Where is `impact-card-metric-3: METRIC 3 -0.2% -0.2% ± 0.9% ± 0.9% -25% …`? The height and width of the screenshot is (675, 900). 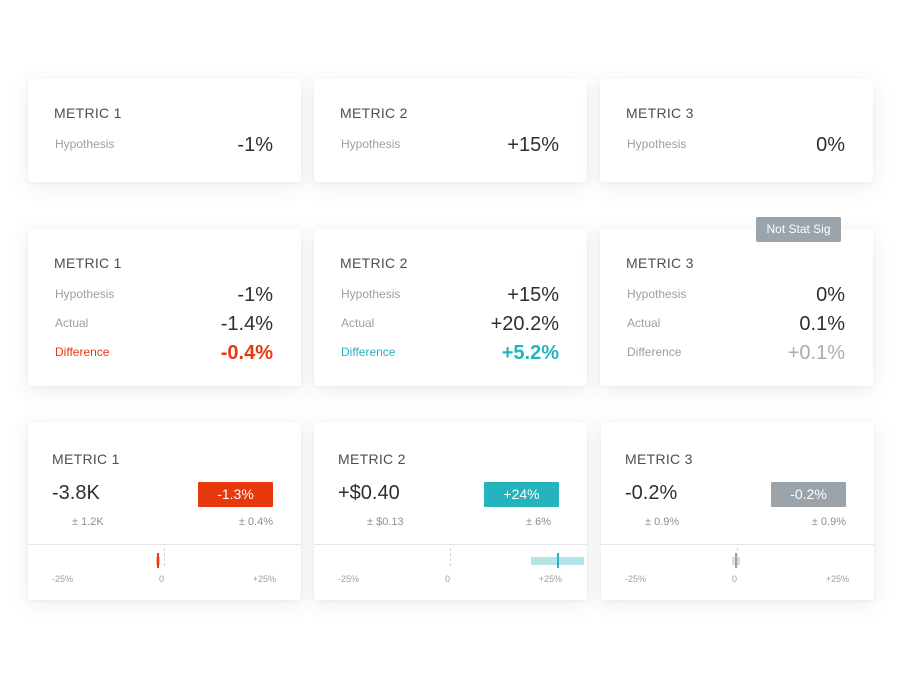 impact-card-metric-3: METRIC 3 -0.2% -0.2% ± 0.9% ± 0.9% -25% … is located at coordinates (737, 511).